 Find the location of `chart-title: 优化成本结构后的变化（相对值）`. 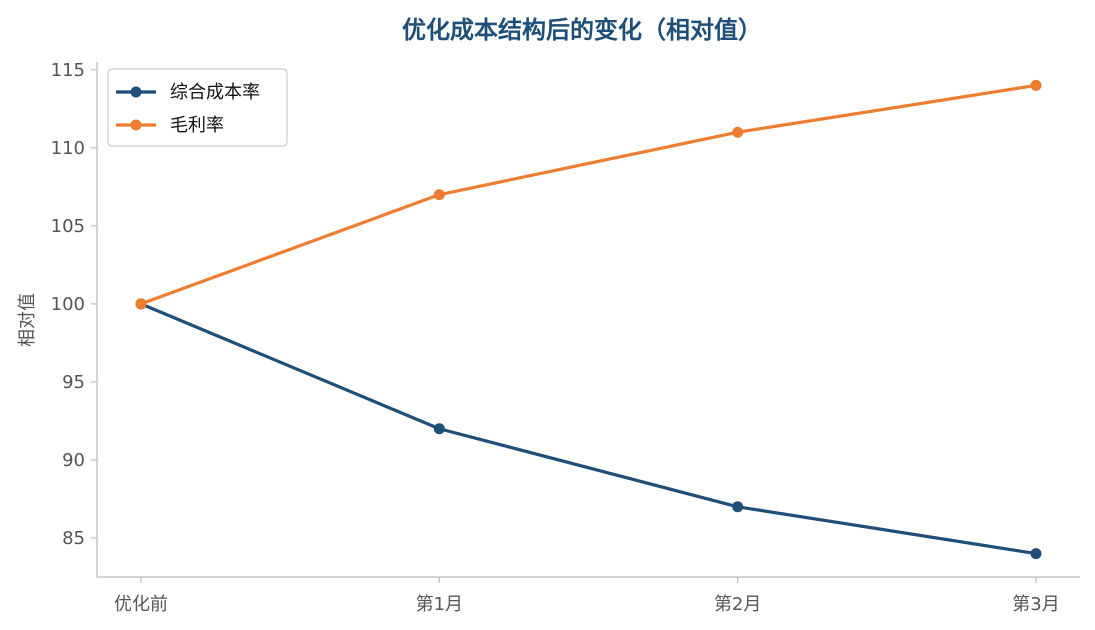

chart-title: 优化成本结构后的变化（相对值） is located at coordinates (582, 30).